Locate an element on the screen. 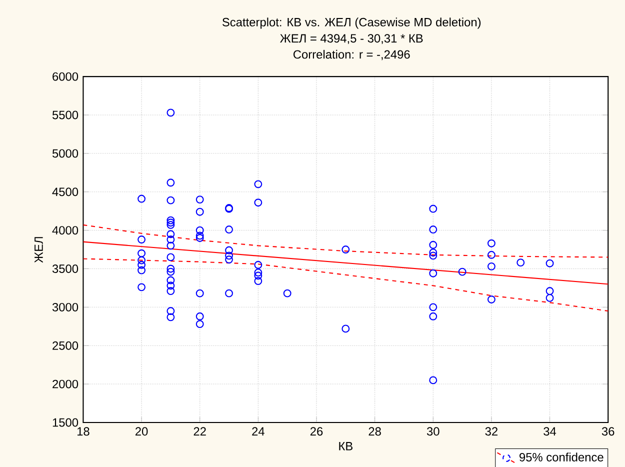 This screenshot has width=625, height=467. x-tick-label: 28 is located at coordinates (374, 431).